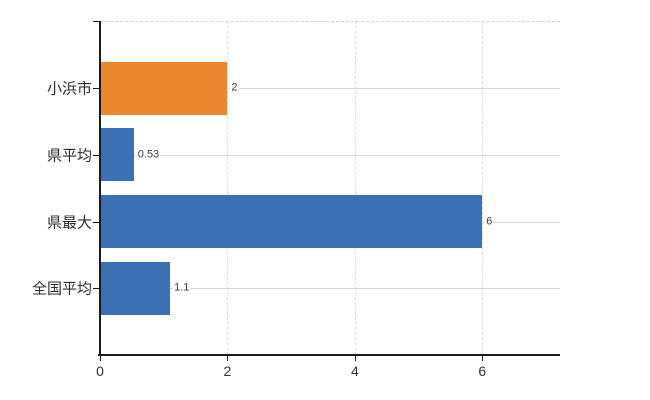 The height and width of the screenshot is (400, 650). Describe the element at coordinates (96, 21) in the screenshot. I see `y-axis-end-tick` at that location.